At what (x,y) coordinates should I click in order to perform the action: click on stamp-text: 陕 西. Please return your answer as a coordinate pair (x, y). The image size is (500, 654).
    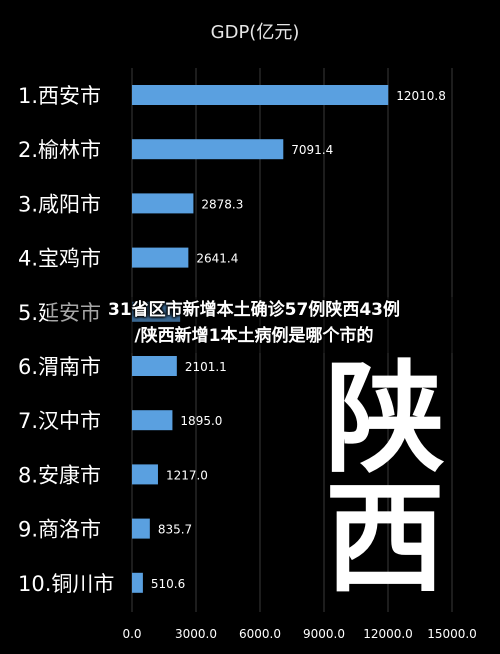
    Looking at the image, I should click on (385, 479).